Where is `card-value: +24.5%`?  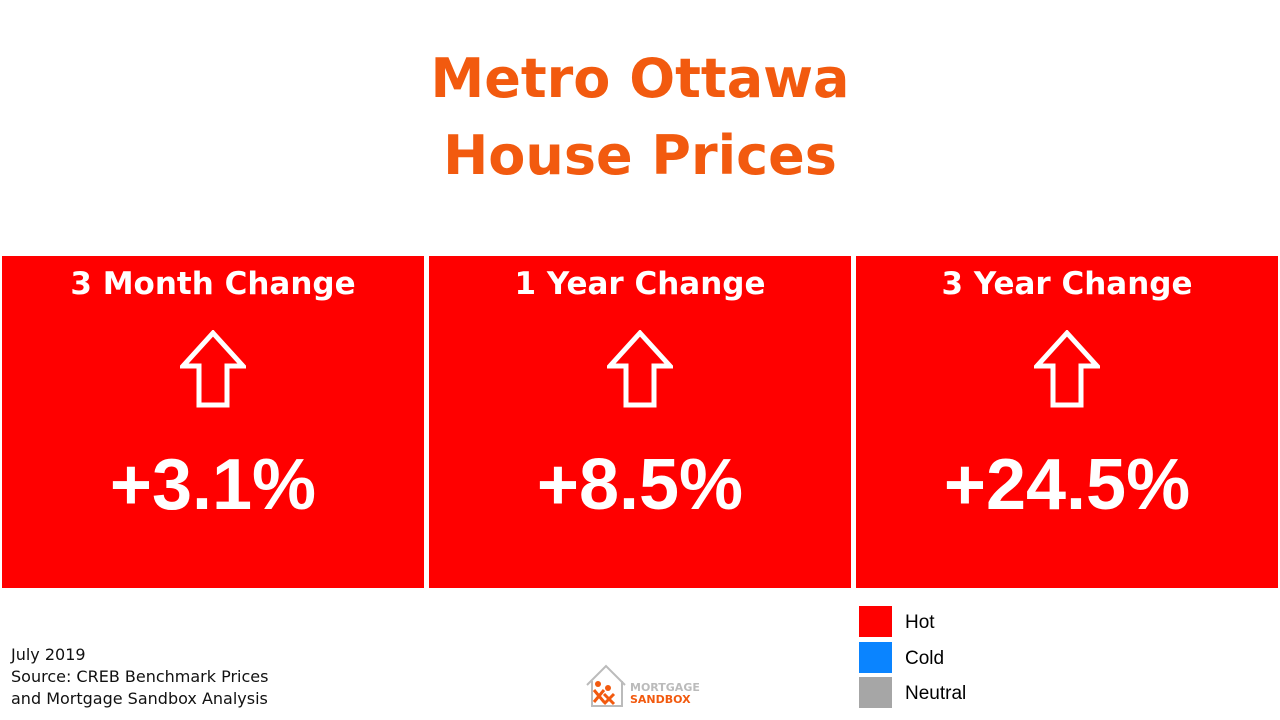 card-value: +24.5% is located at coordinates (1067, 485).